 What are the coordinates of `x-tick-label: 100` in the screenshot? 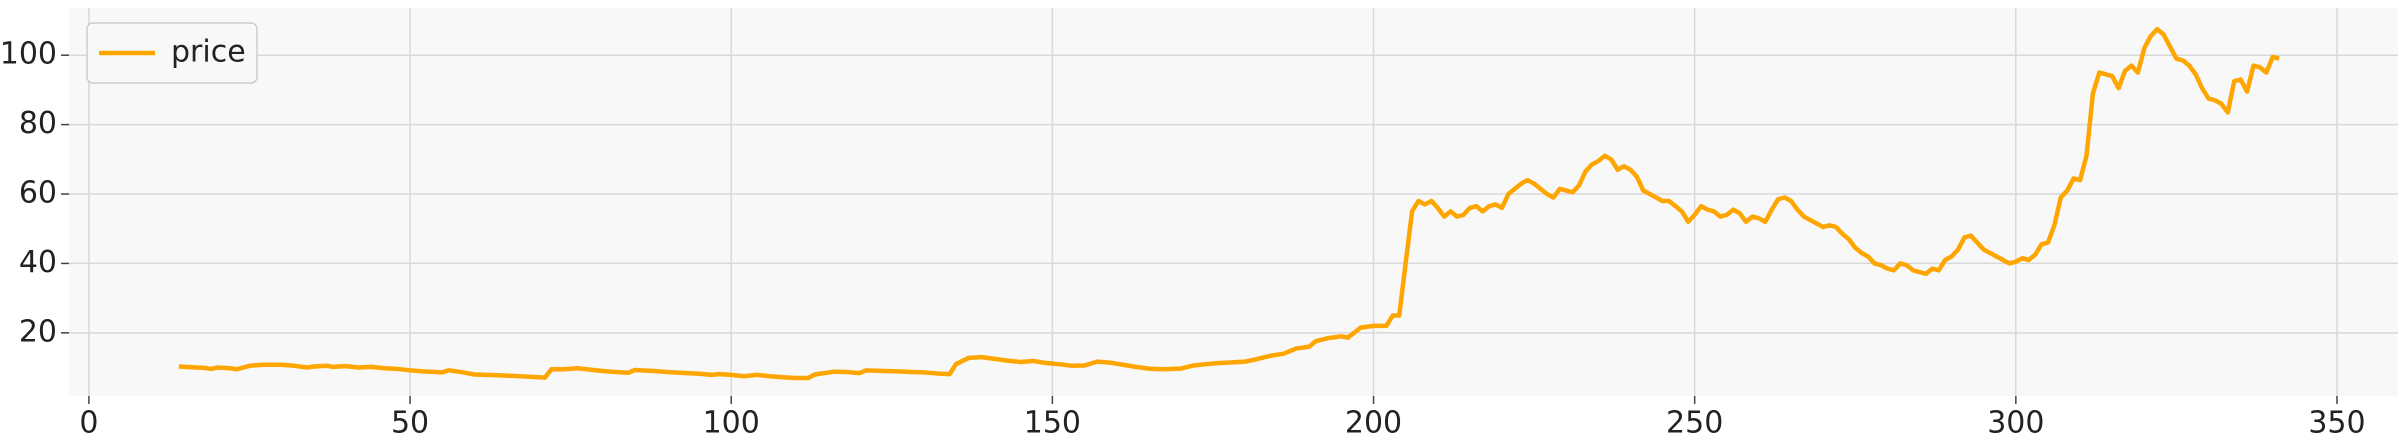 It's located at (731, 423).